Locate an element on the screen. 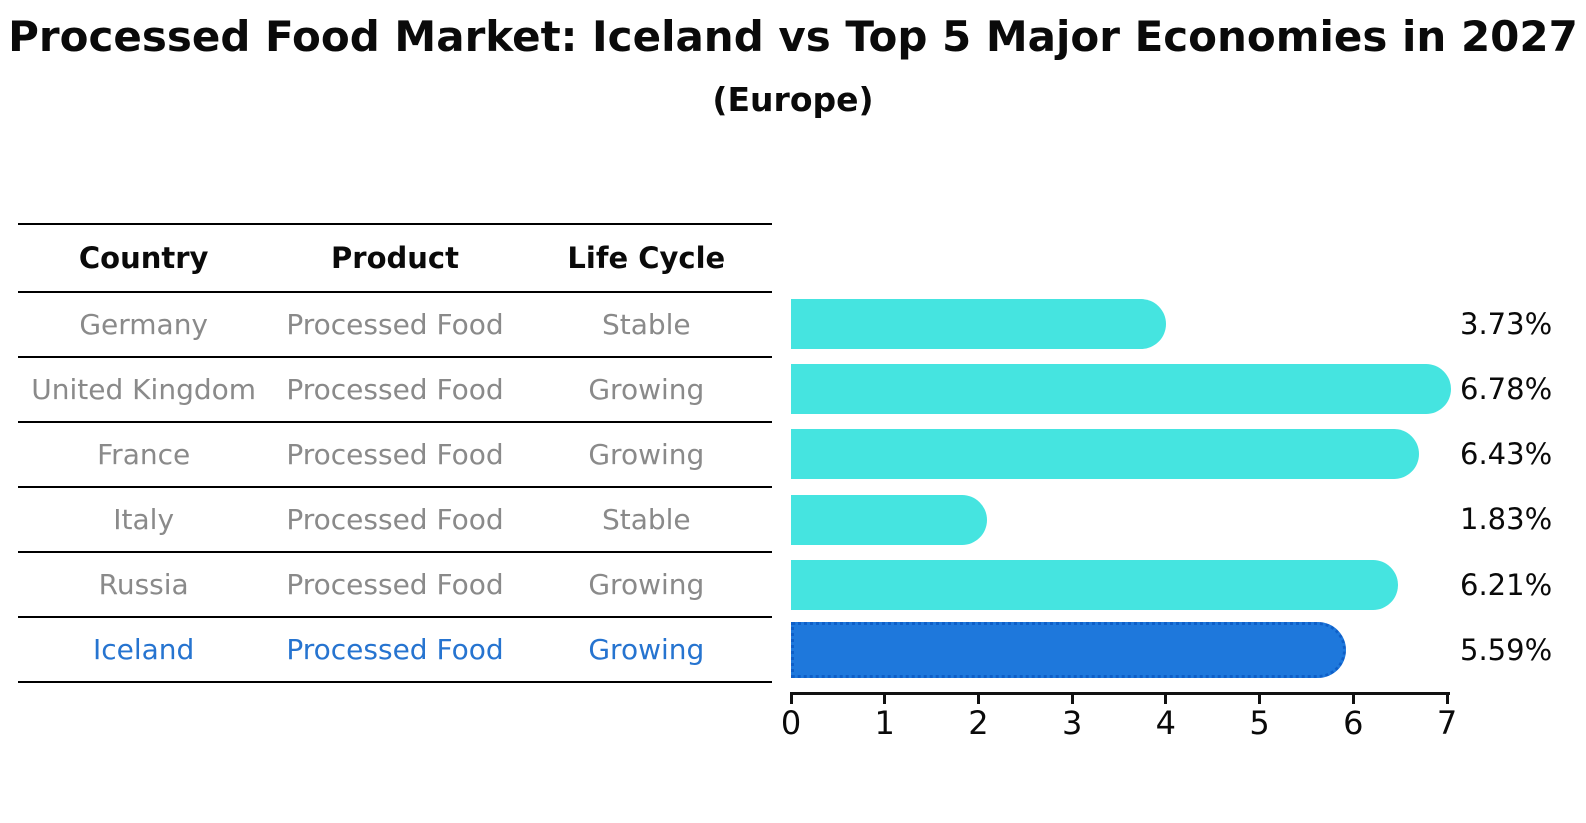 The image size is (1586, 823). bar-iceland is located at coordinates (1068, 650).